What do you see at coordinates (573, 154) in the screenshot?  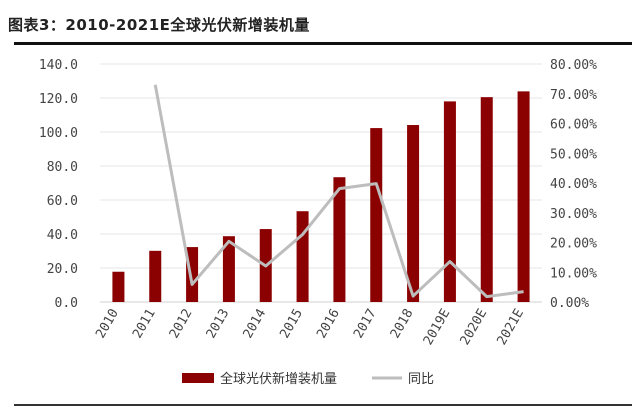 I see `right-axis-tick: 50.00%` at bounding box center [573, 154].